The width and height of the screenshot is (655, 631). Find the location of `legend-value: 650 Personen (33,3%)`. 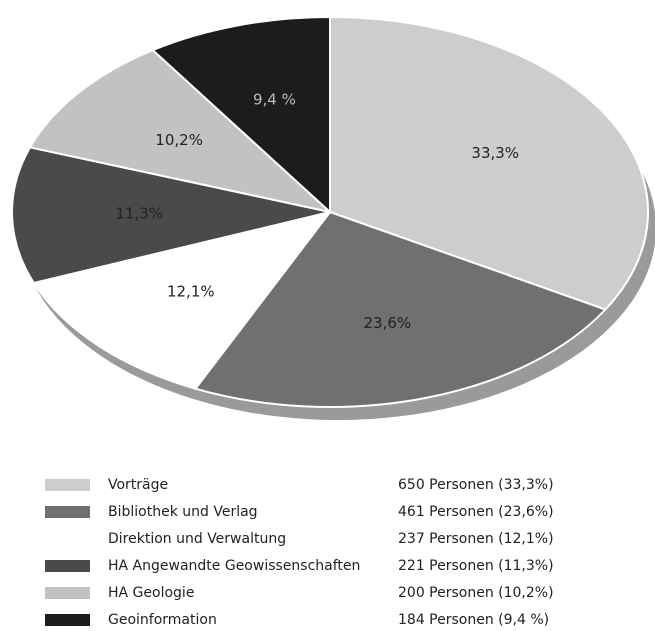

legend-value: 650 Personen (33,3%) is located at coordinates (476, 485).